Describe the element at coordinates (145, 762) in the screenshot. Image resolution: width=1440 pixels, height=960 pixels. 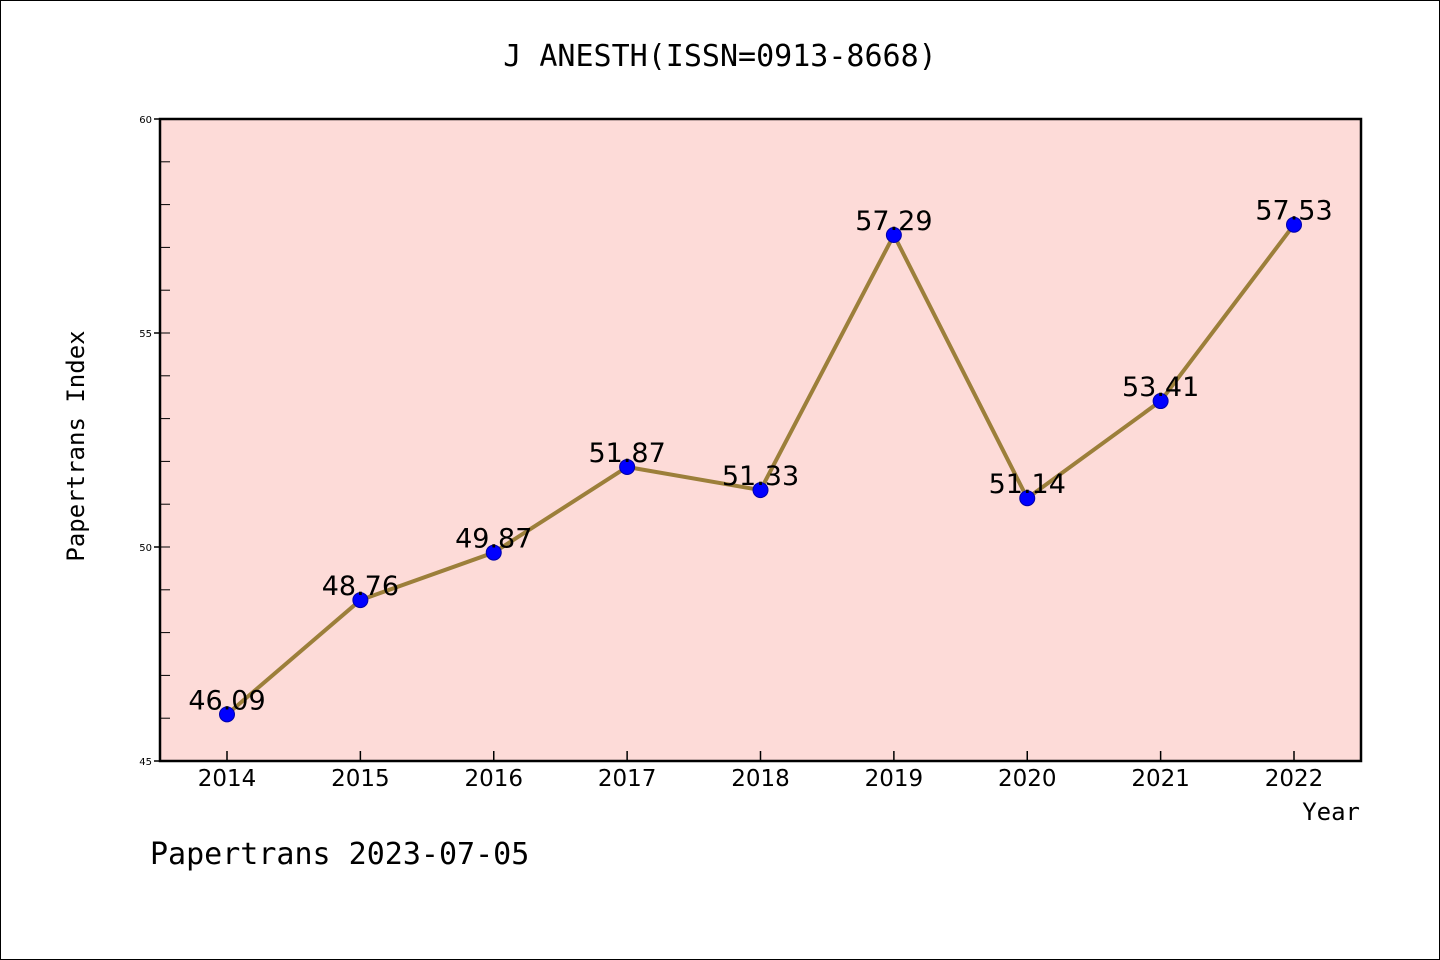
I see `y-tick-label: 45` at that location.